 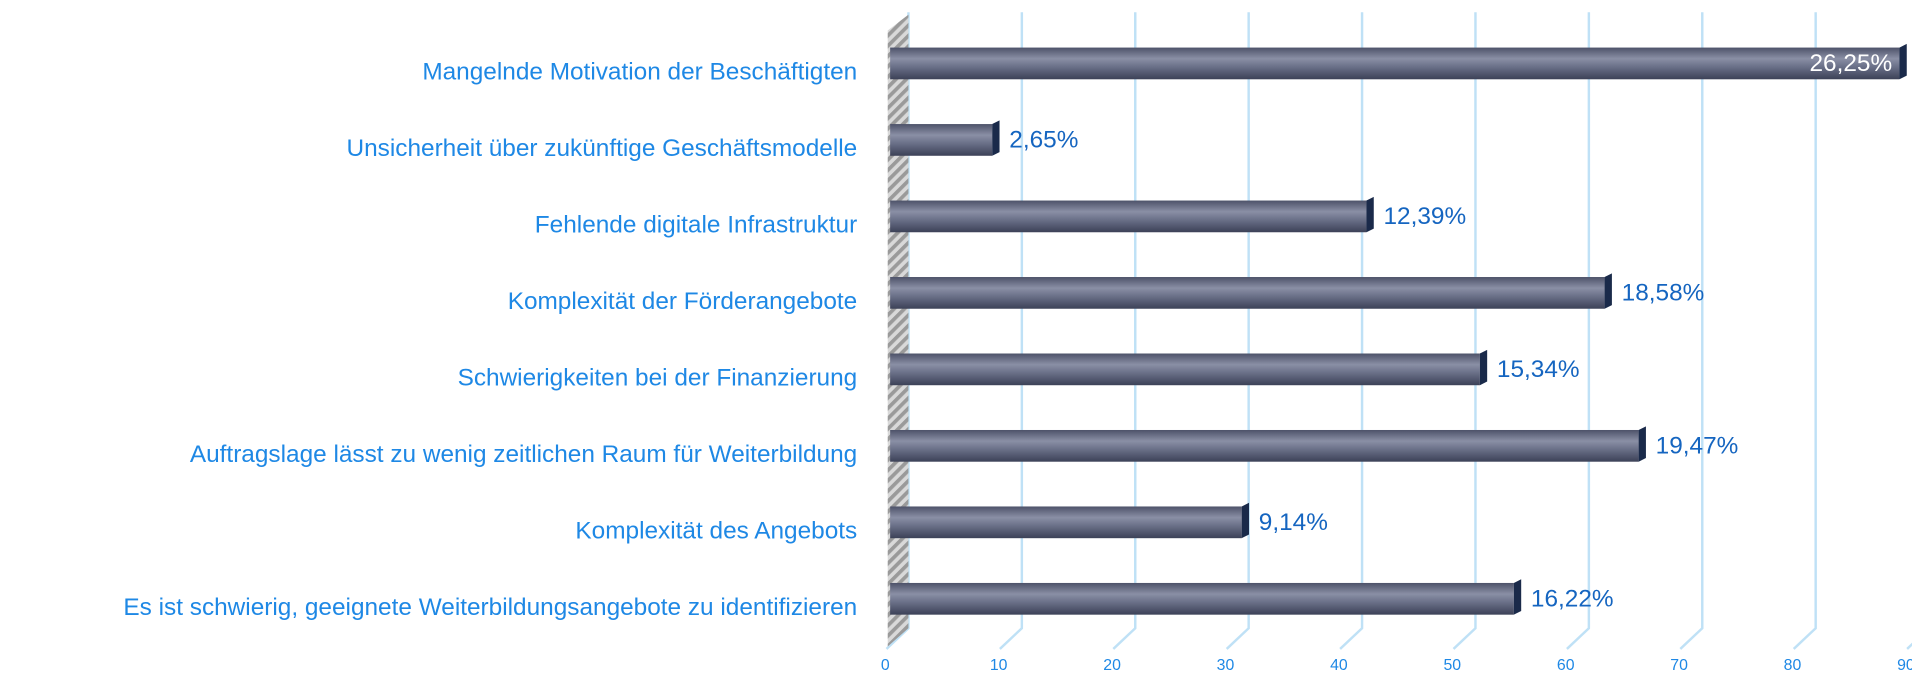 I want to click on x-tick-label: 70, so click(x=1679, y=665).